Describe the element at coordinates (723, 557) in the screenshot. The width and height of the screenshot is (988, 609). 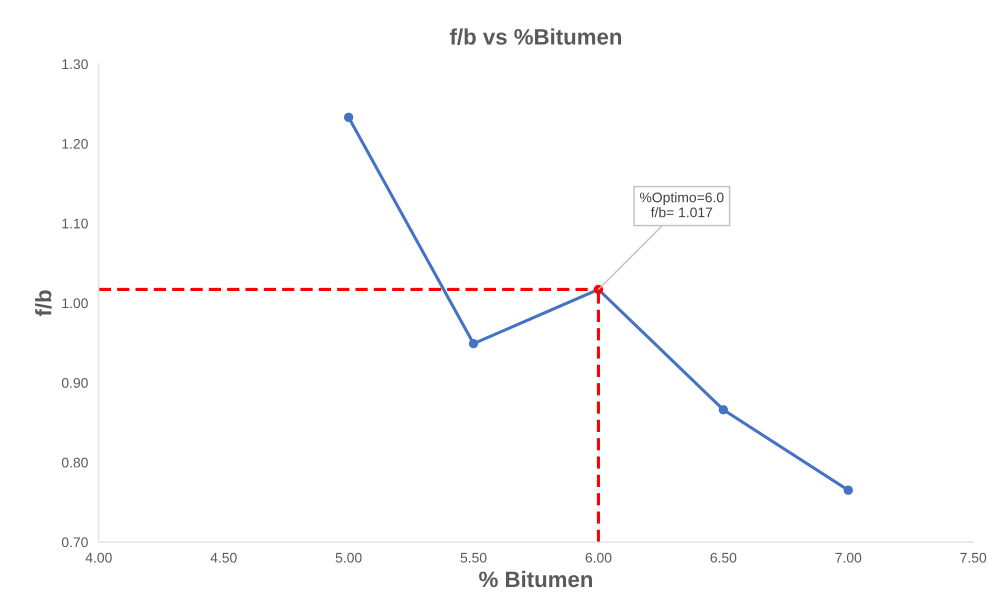
I see `x-tick-label: 6.50` at that location.